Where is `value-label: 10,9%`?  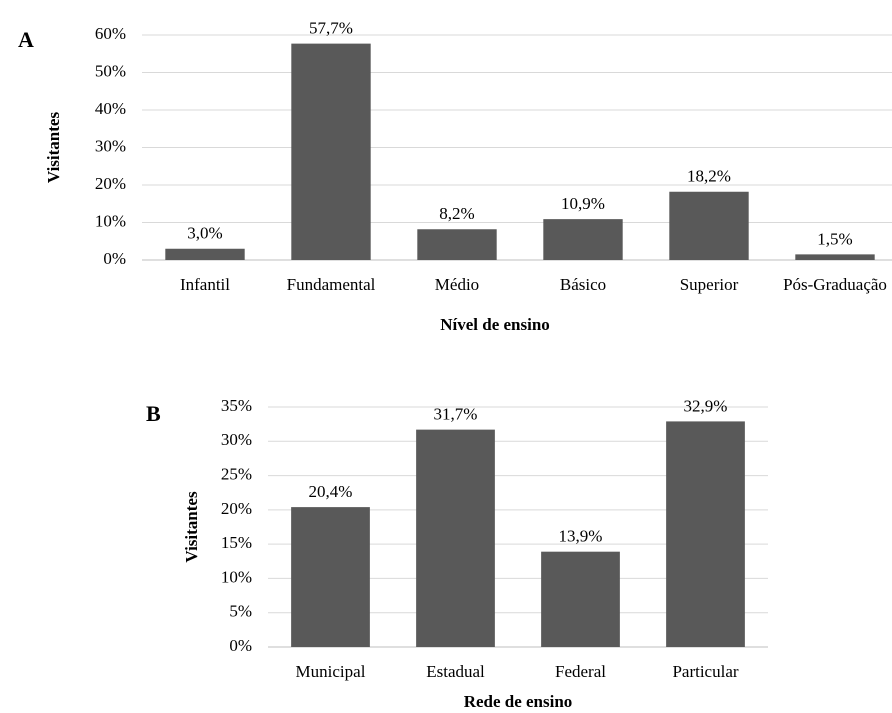
value-label: 10,9% is located at coordinates (583, 203).